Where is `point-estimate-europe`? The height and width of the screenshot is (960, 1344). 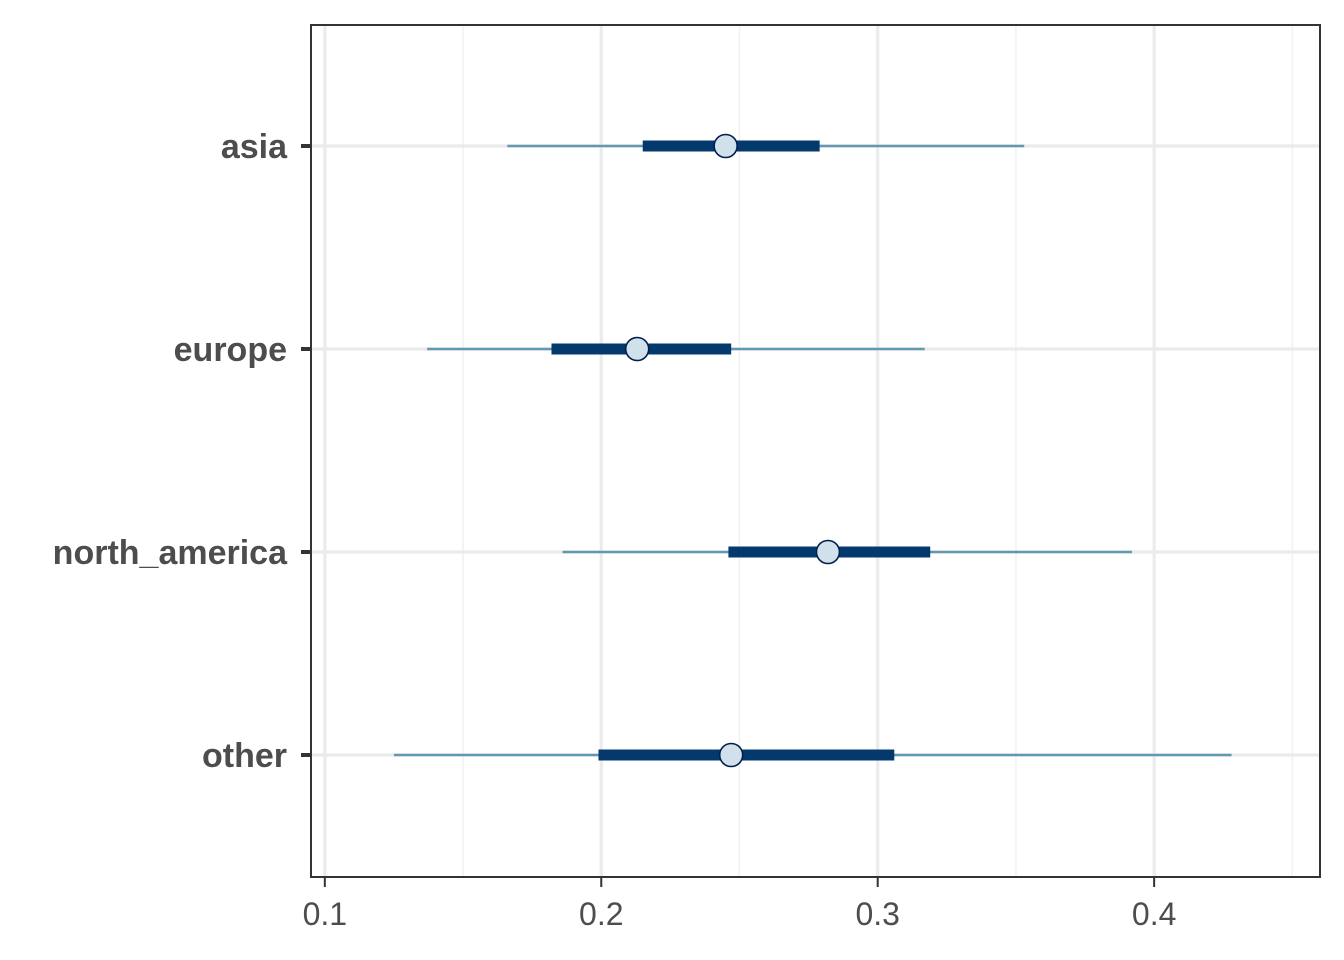 point-estimate-europe is located at coordinates (637, 349).